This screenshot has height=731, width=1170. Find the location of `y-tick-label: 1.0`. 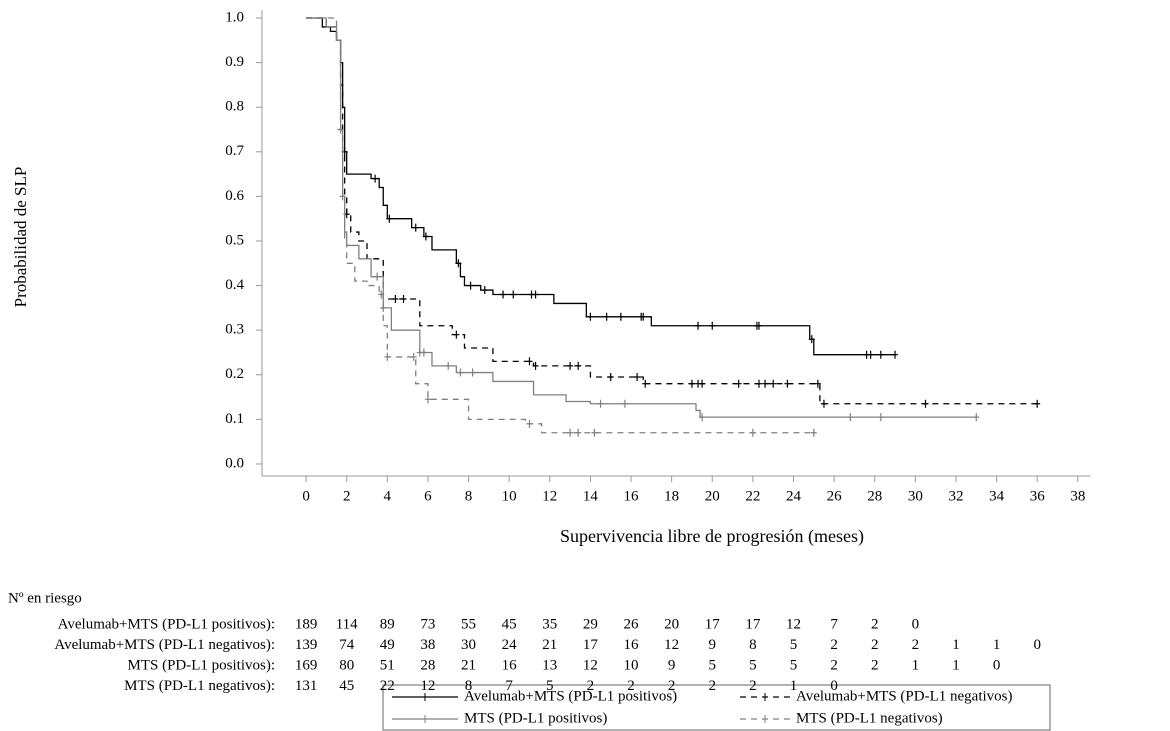

y-tick-label: 1.0 is located at coordinates (234, 17).